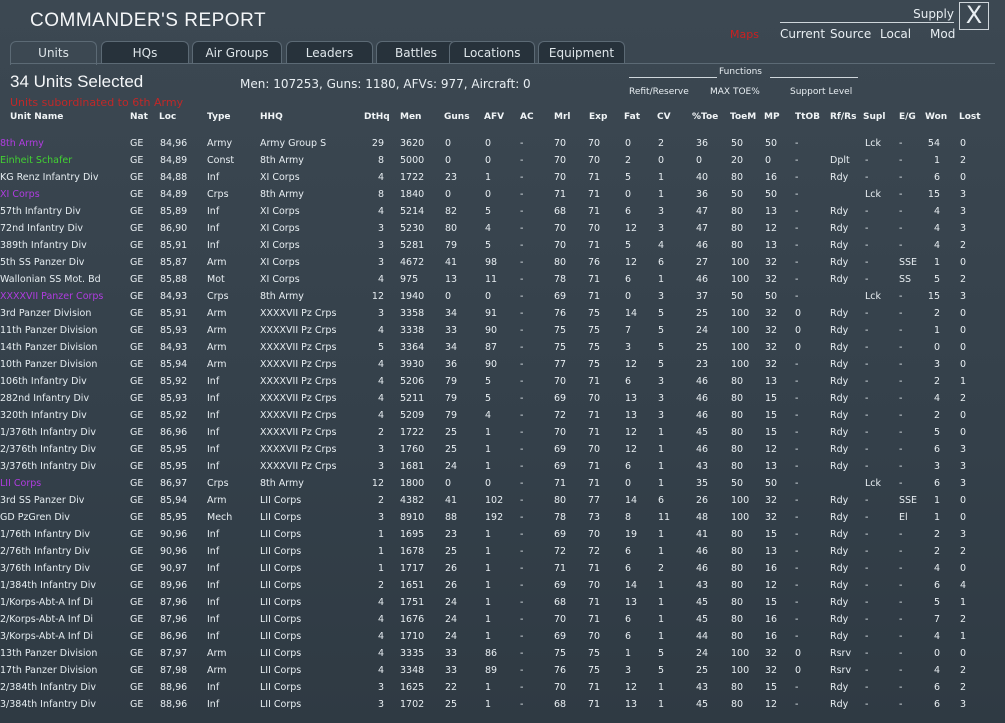  I want to click on cell-unit-name: 389th Infantry Div, so click(43, 245).